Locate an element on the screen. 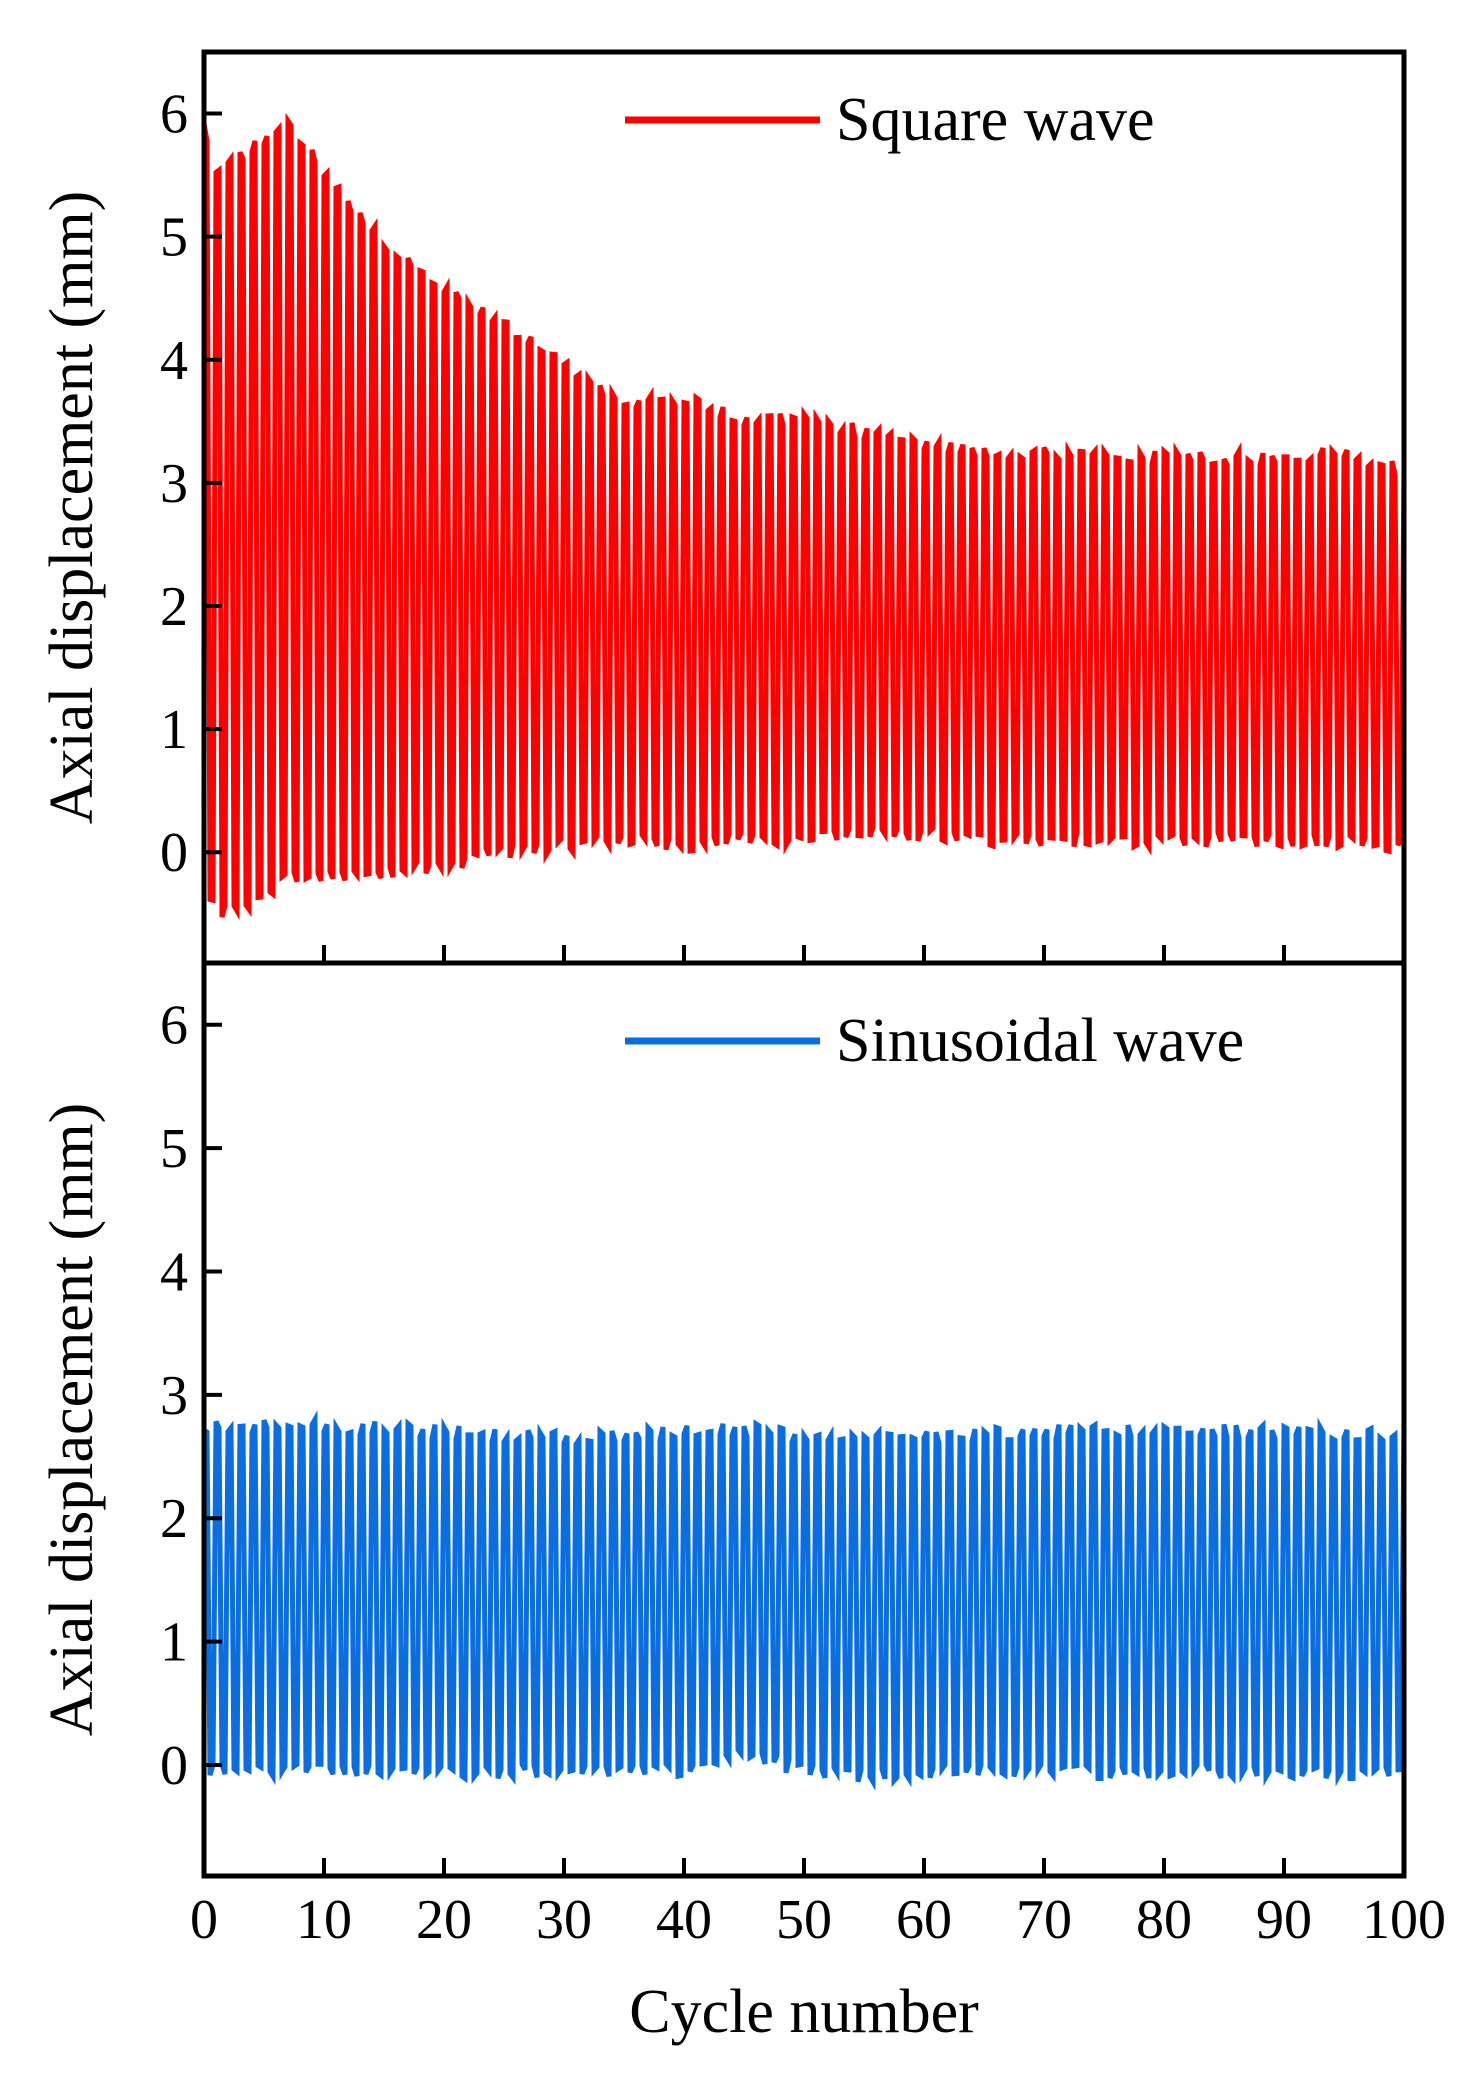  x-tick-label: 10 is located at coordinates (324, 1920).